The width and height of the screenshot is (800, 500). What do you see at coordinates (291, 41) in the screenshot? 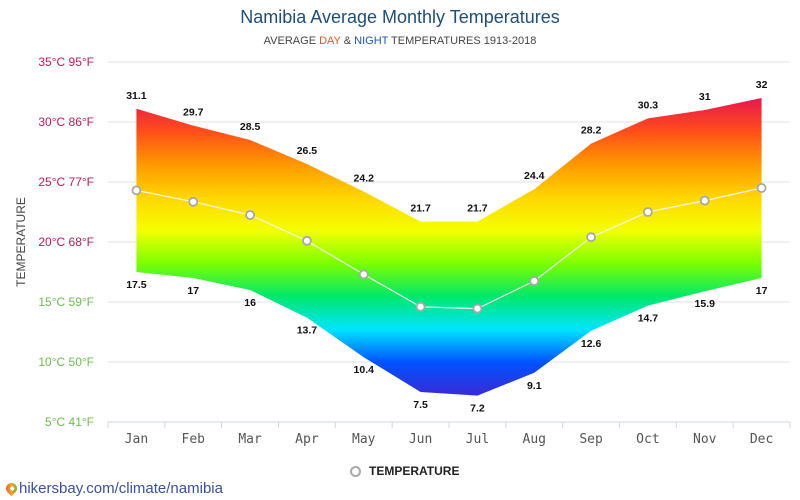
I see `subtitle-prefix: AVERAGE` at bounding box center [291, 41].